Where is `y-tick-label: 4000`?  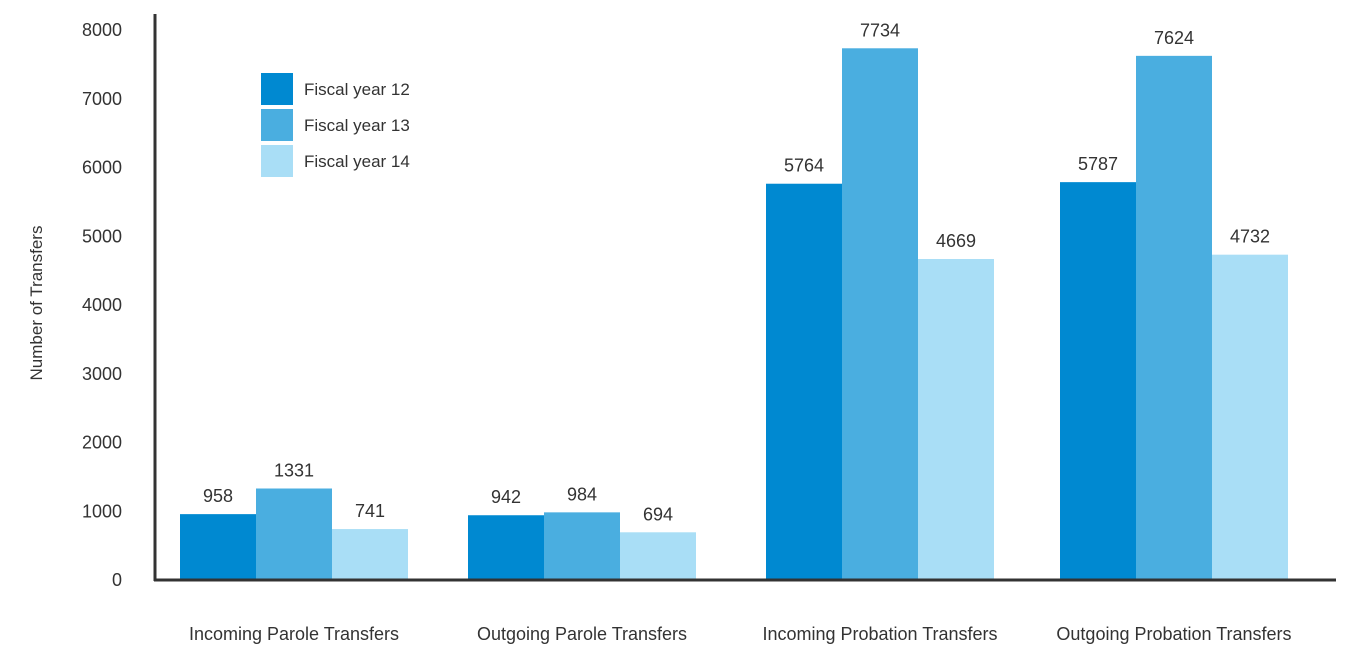
y-tick-label: 4000 is located at coordinates (102, 305).